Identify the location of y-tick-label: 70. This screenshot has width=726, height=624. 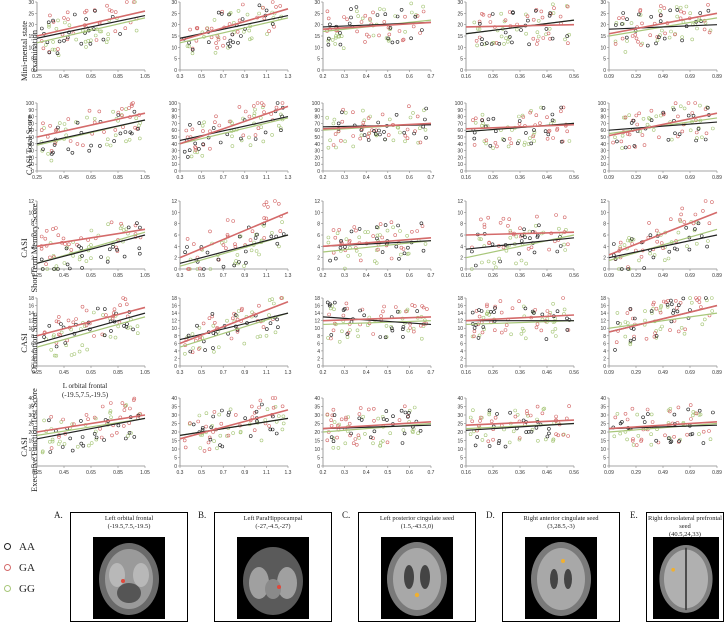
(460, 124).